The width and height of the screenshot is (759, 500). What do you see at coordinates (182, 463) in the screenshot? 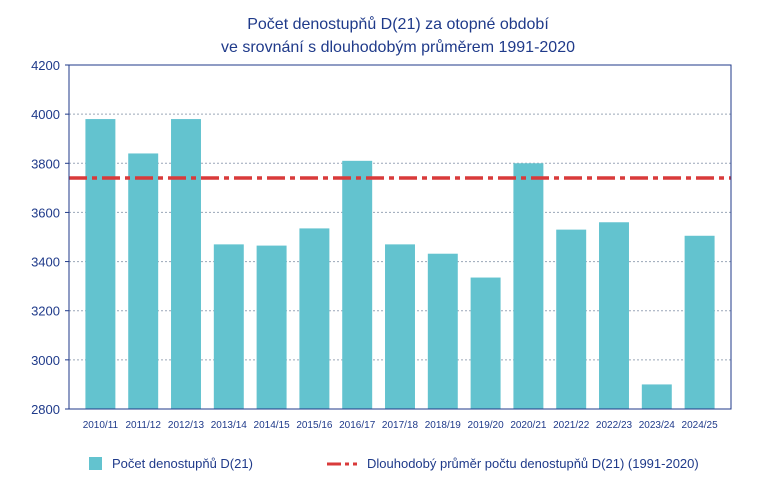
I see `legend-bar-label: Počet denostupňů D(21)` at bounding box center [182, 463].